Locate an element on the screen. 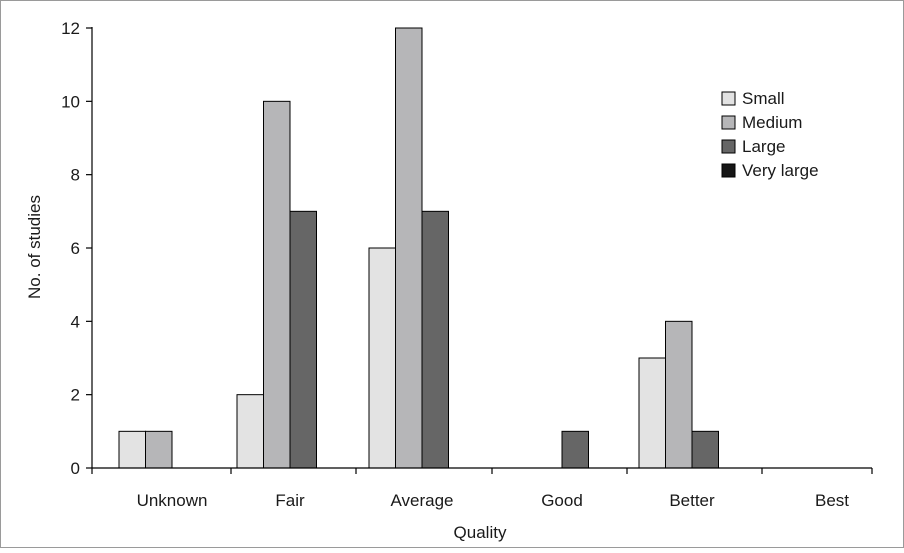 The width and height of the screenshot is (904, 553). legend-label-medium: Medium is located at coordinates (772, 122).